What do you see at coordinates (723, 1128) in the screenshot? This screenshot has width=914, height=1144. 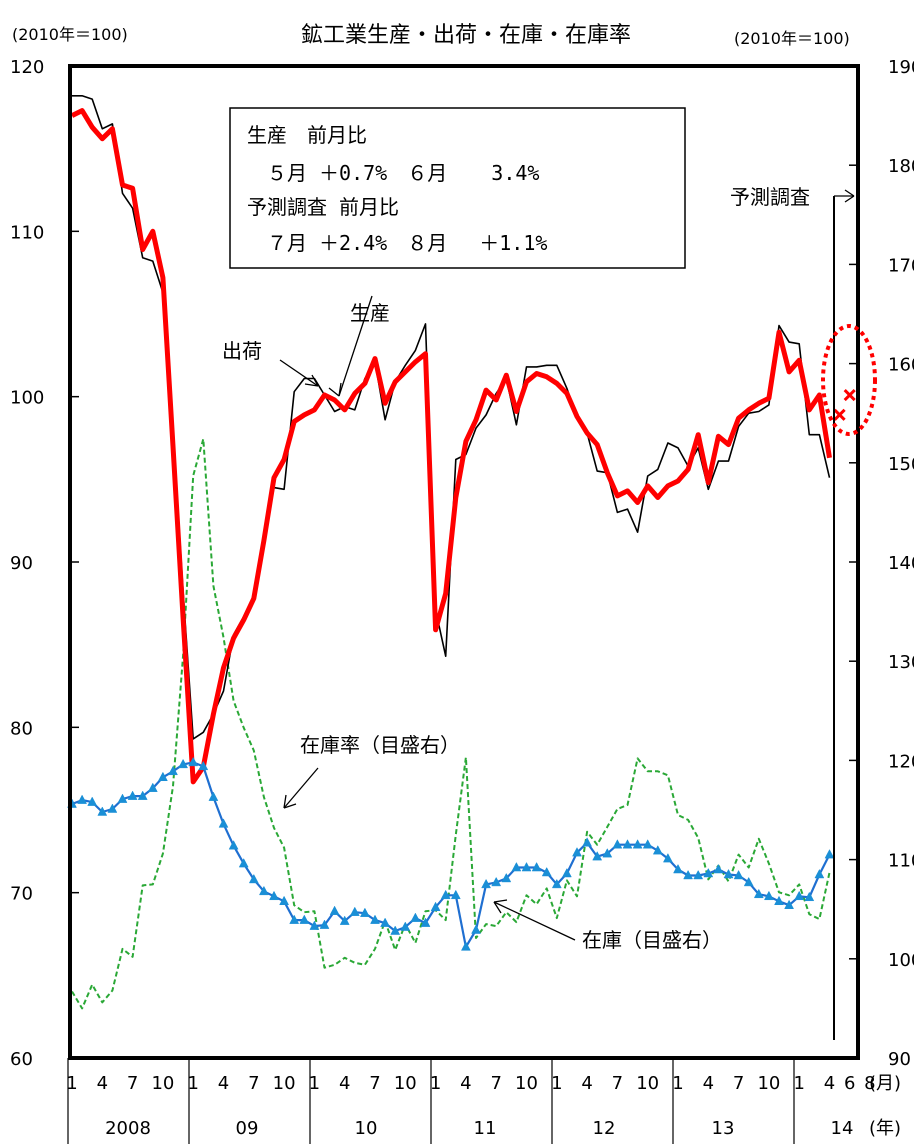 I see `x-year-label: 13` at bounding box center [723, 1128].